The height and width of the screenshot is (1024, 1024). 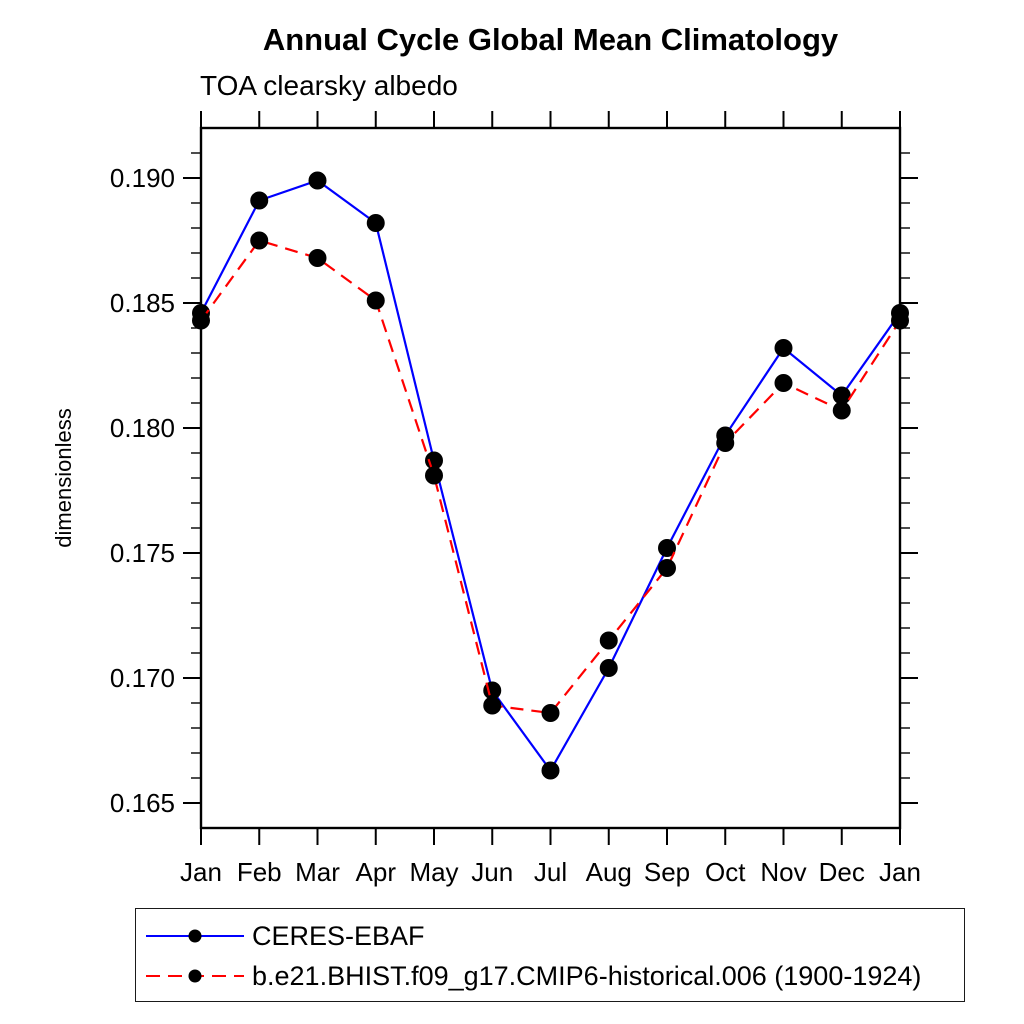 I want to click on x-axis-tick-label: Dec, so click(x=842, y=872).